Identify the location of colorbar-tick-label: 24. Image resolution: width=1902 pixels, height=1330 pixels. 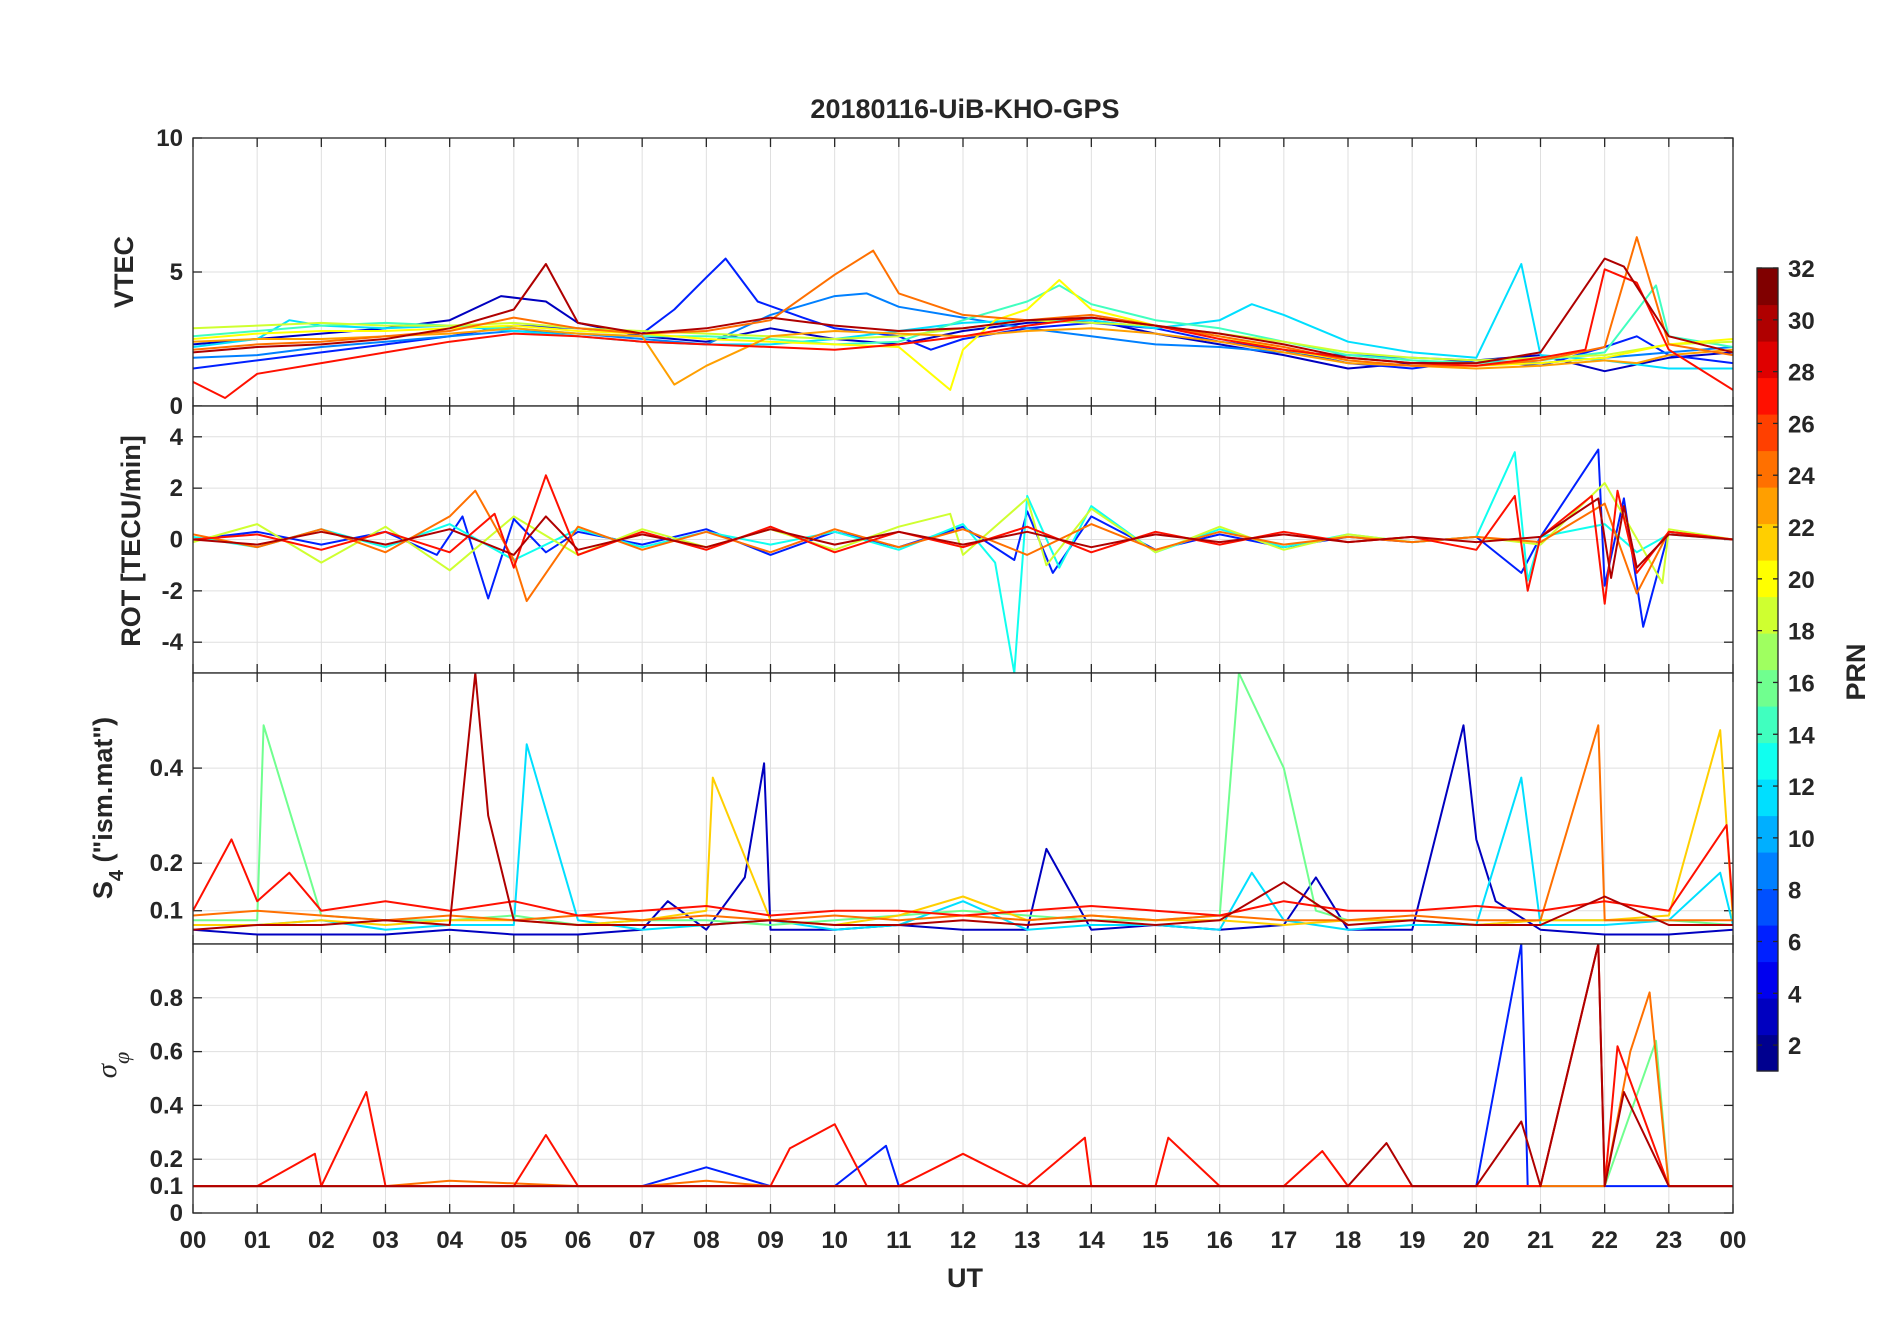
(1801, 476).